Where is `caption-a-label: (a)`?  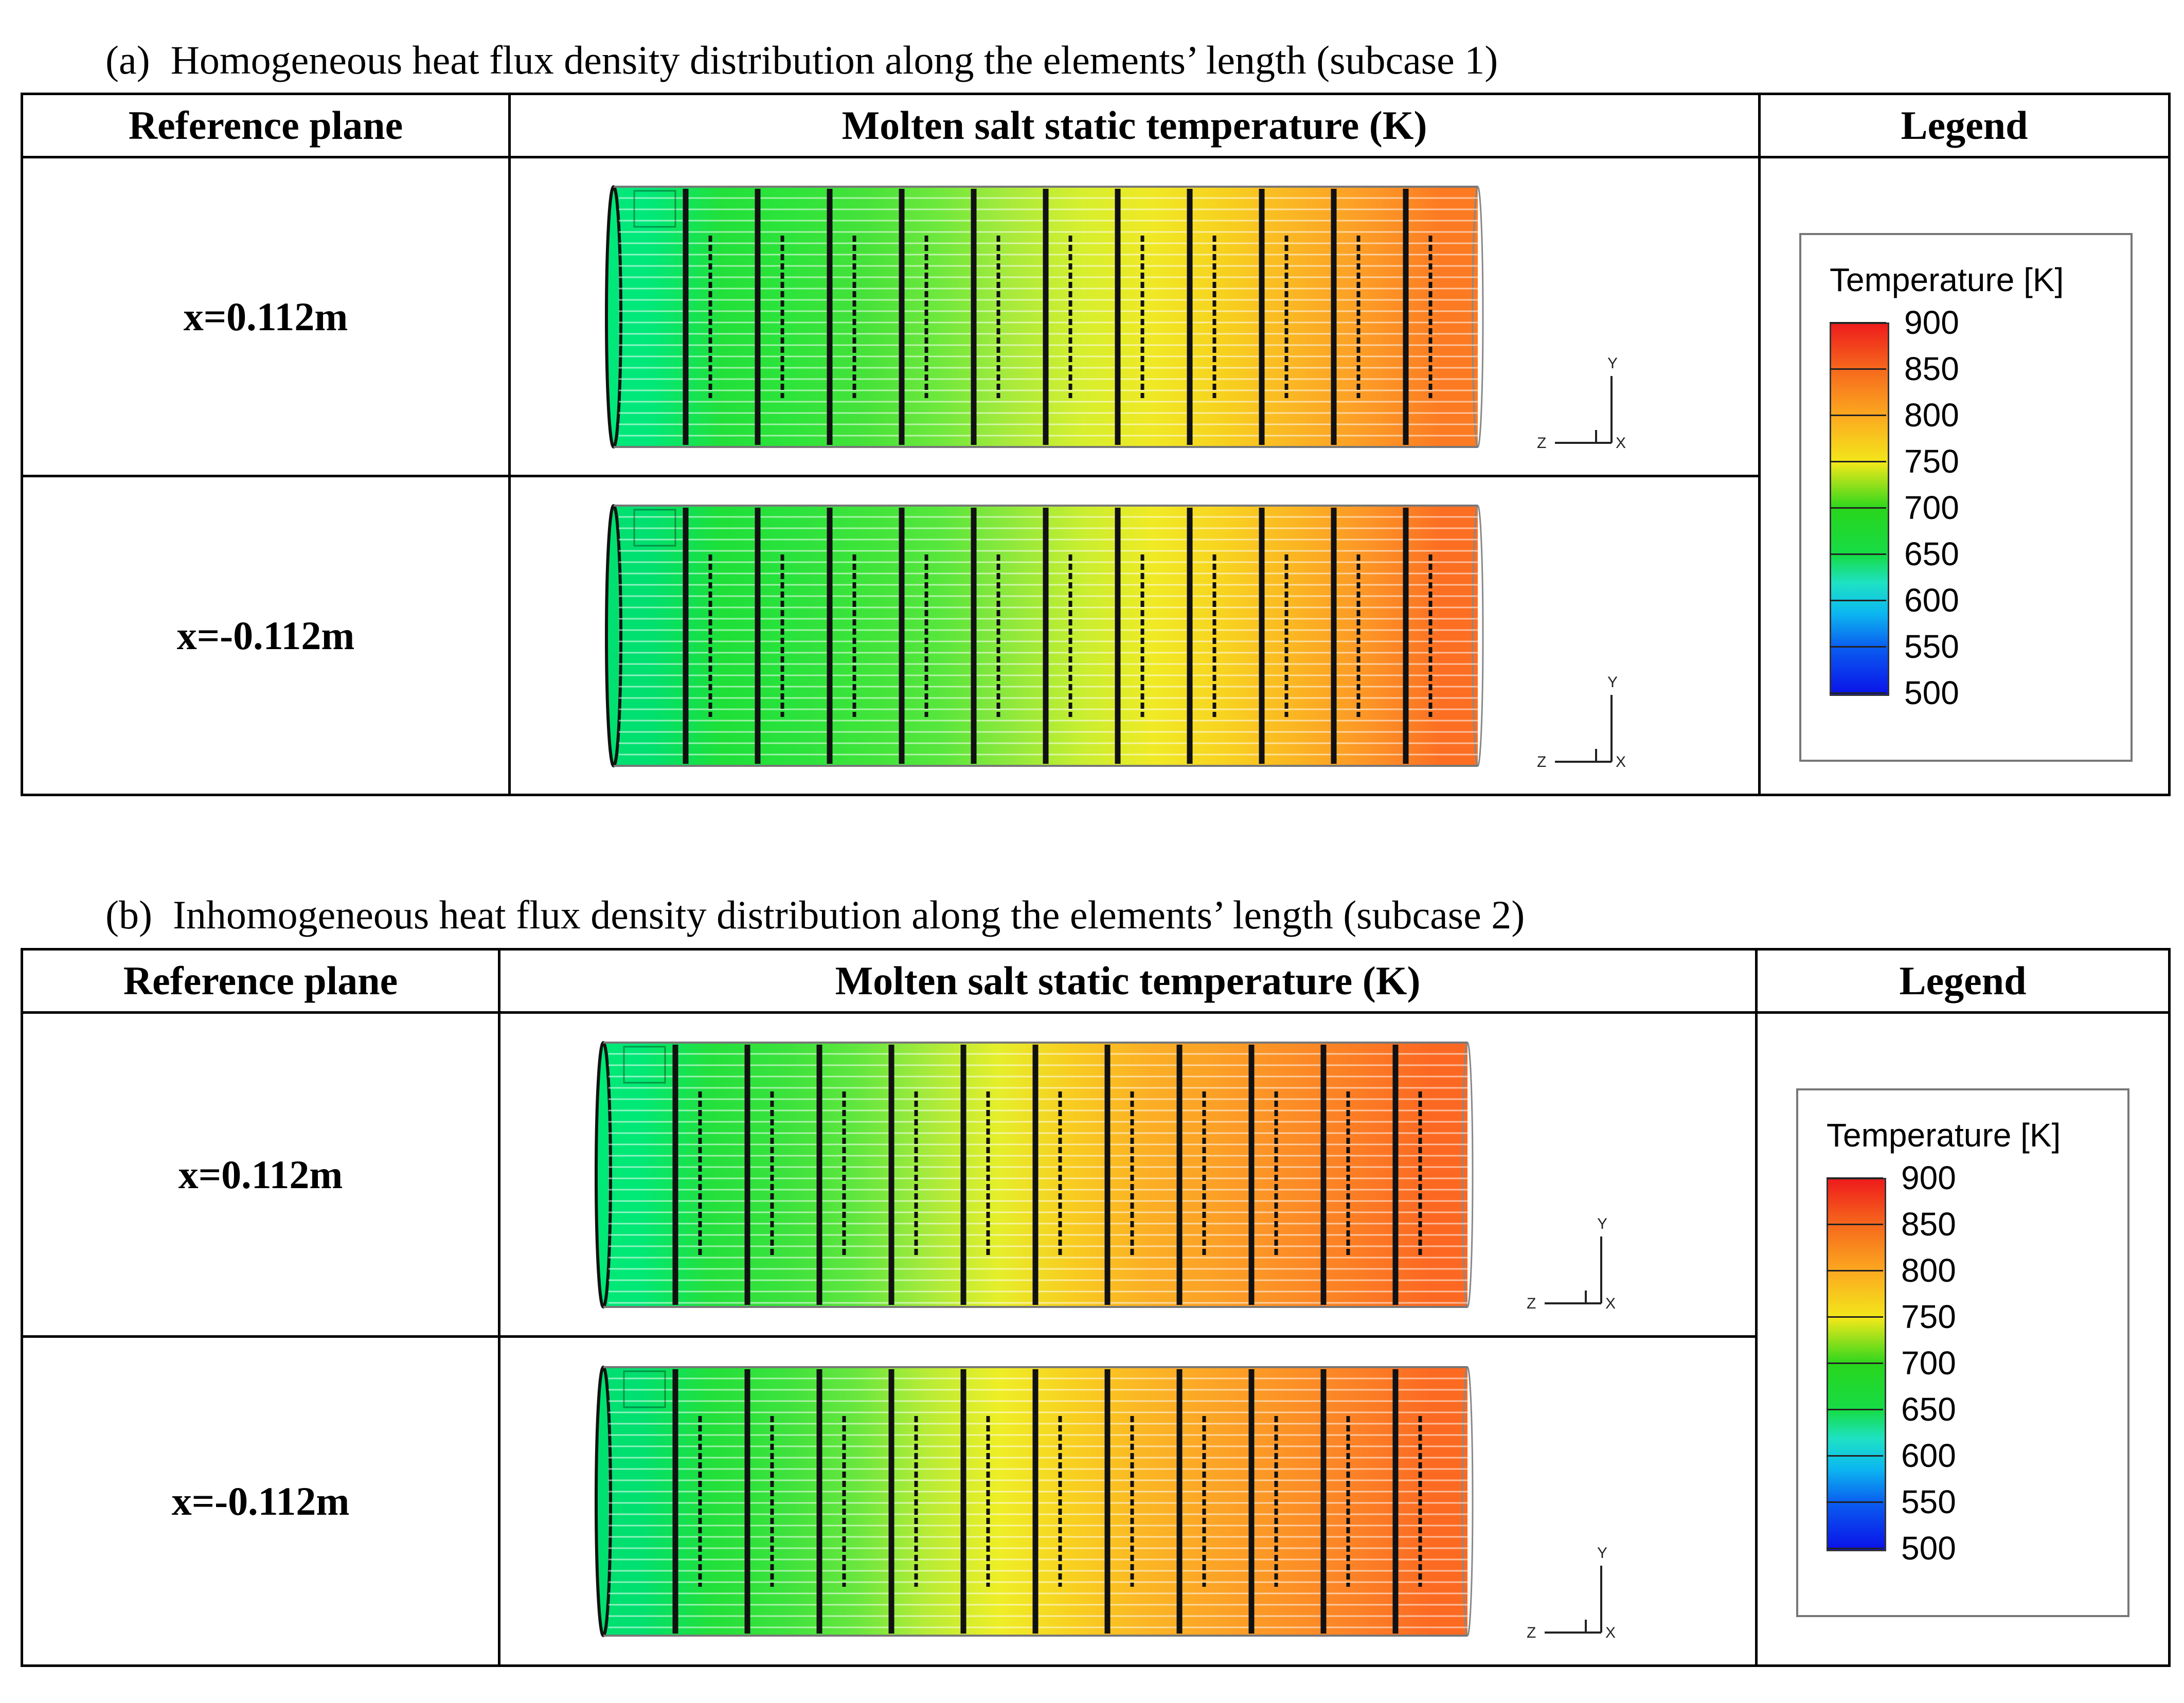
caption-a-label: (a) is located at coordinates (127, 60).